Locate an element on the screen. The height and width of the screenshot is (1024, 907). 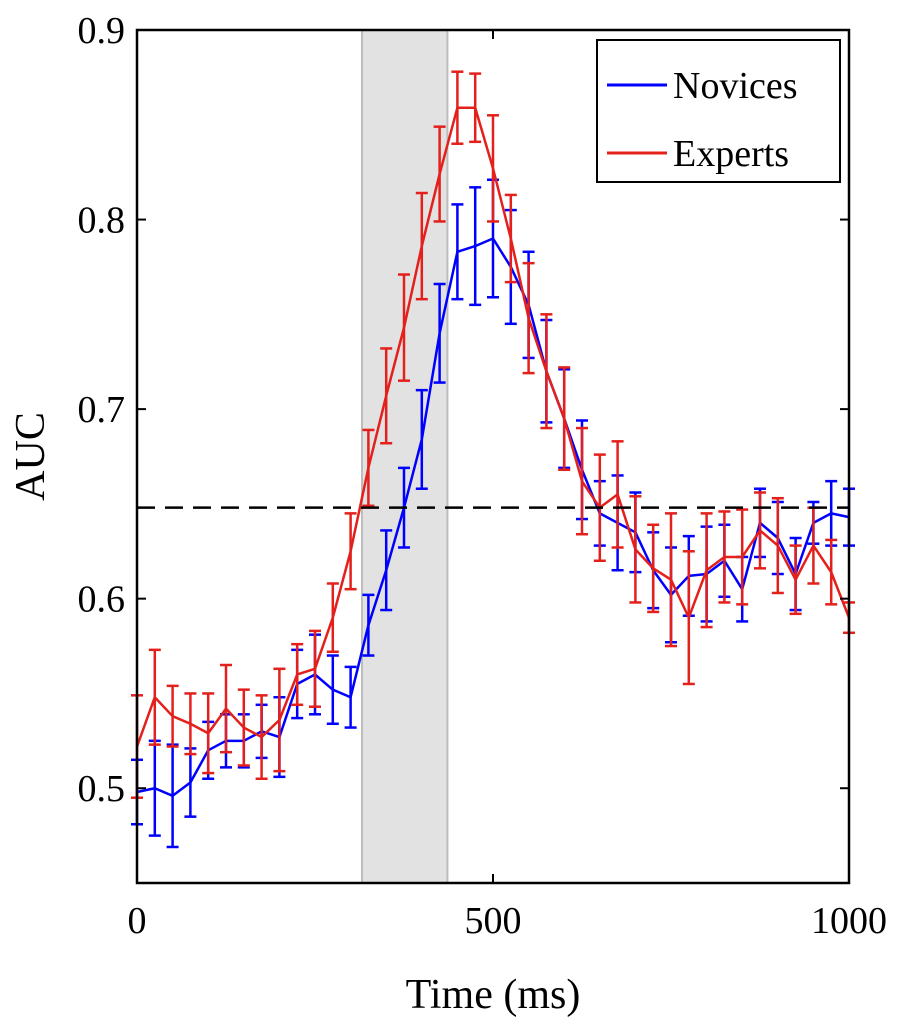
y-tick-label: 0.5 is located at coordinates (102, 789).